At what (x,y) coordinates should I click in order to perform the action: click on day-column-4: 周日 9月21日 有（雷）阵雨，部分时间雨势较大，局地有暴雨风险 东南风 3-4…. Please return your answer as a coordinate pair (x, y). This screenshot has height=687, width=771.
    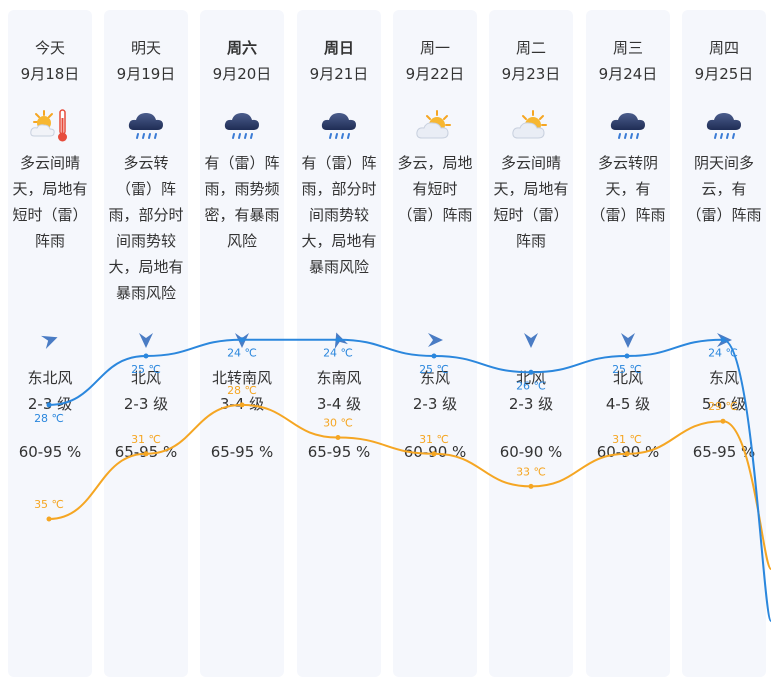
    Looking at the image, I should click on (339, 343).